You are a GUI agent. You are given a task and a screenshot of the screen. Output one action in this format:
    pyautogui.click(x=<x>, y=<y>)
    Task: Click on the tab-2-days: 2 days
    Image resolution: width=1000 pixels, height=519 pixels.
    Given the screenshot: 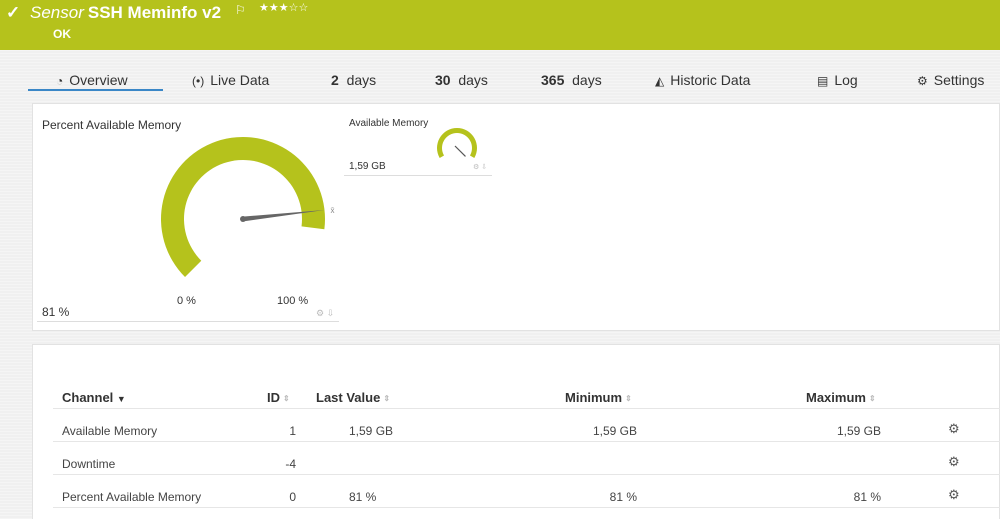 What is the action you would take?
    pyautogui.click(x=353, y=80)
    